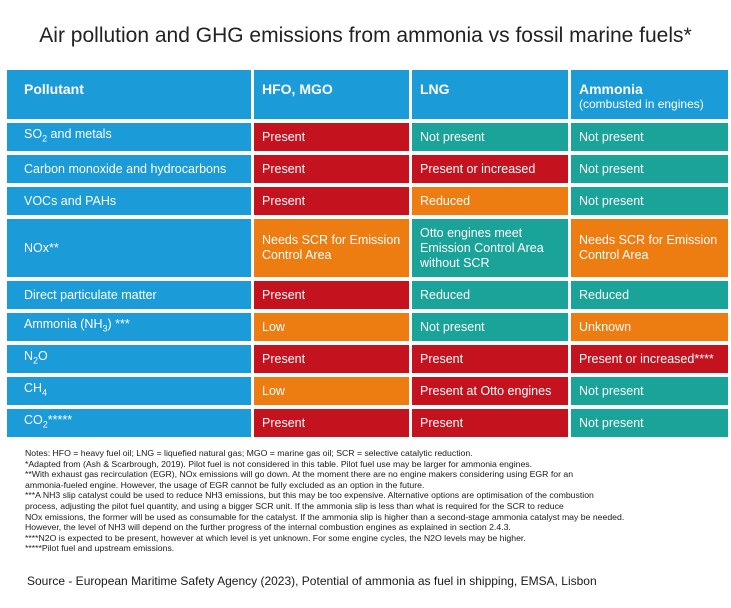 The image size is (731, 608). I want to click on header-lng: LNG, so click(490, 94).